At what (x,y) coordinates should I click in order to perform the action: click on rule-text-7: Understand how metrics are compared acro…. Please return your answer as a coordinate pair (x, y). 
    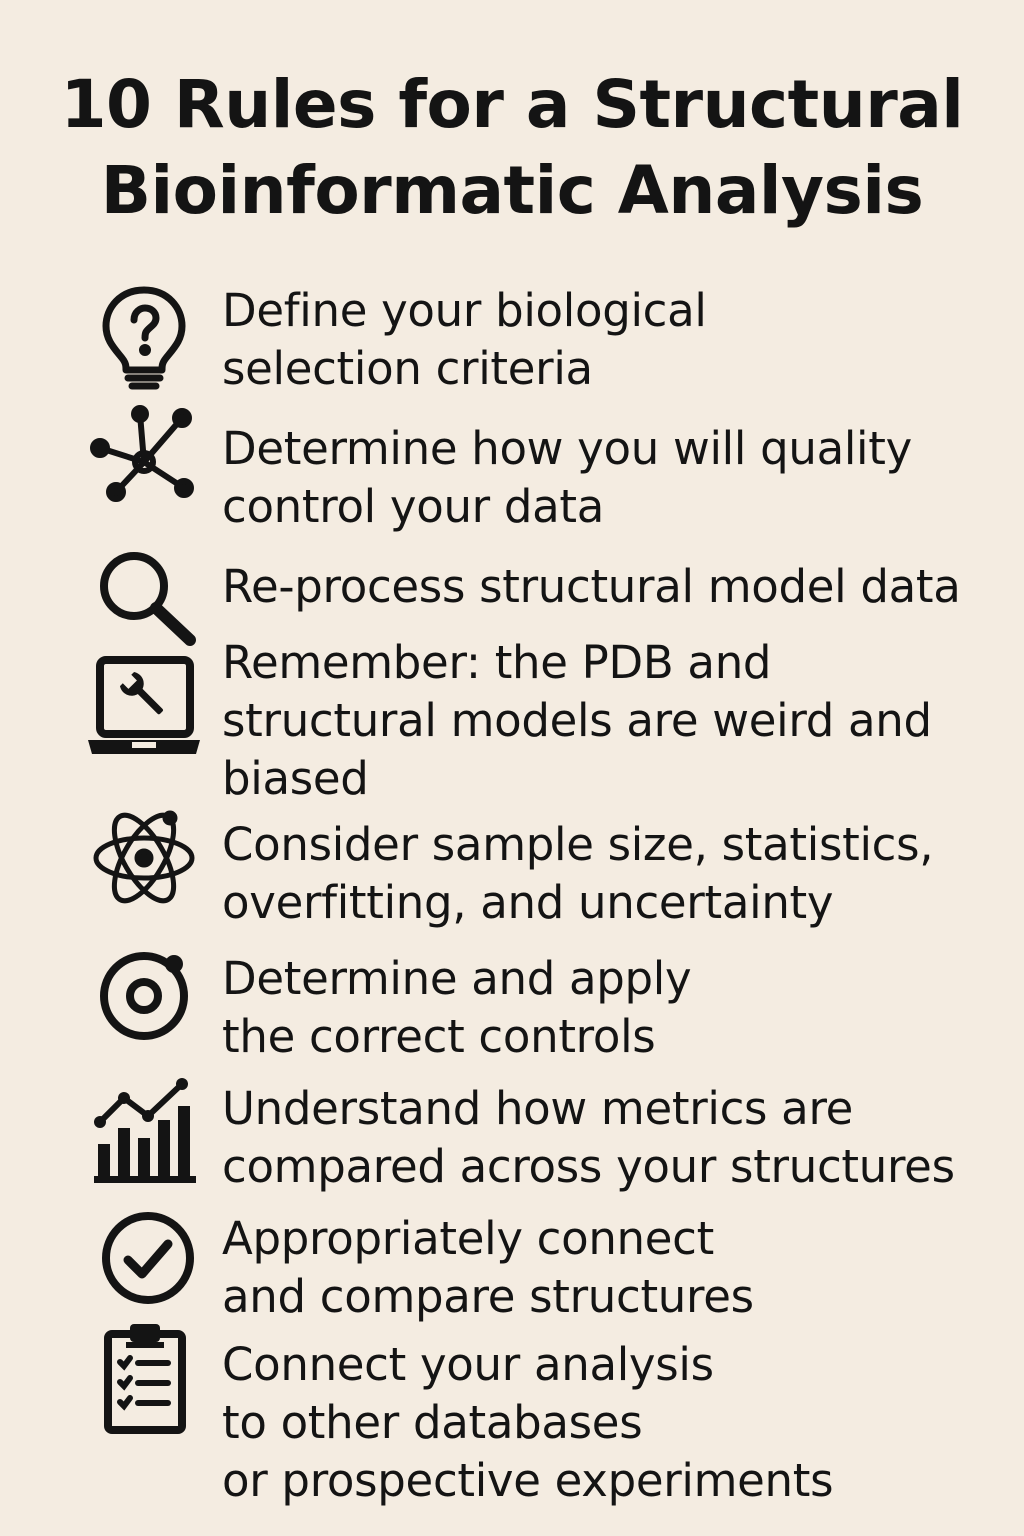
    Looking at the image, I should click on (588, 1137).